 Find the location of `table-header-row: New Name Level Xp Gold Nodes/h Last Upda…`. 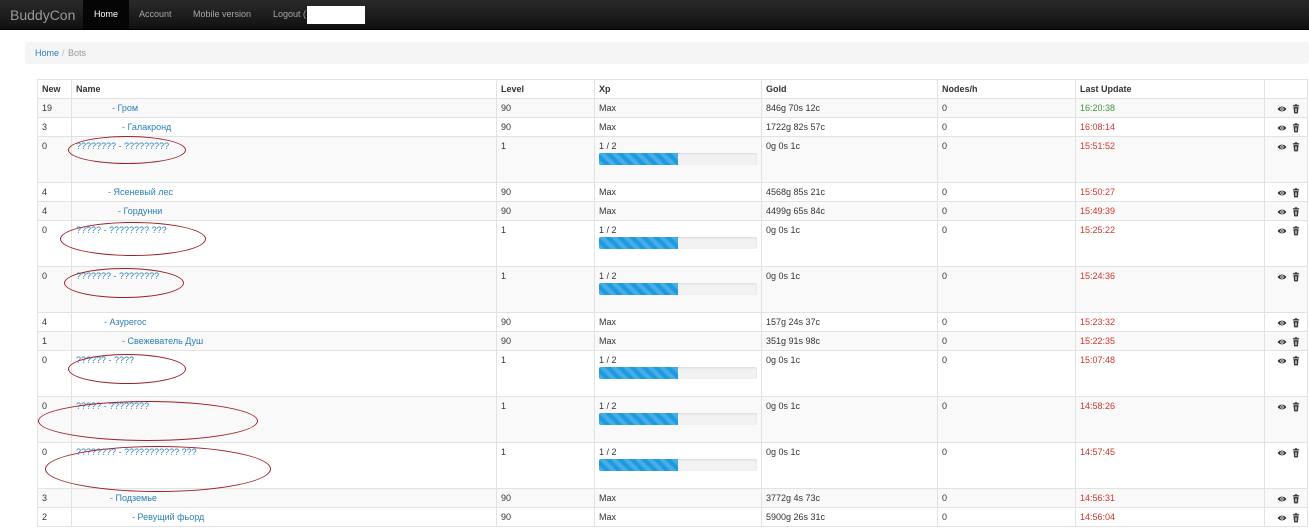

table-header-row: New Name Level Xp Gold Nodes/h Last Upda… is located at coordinates (672, 89).